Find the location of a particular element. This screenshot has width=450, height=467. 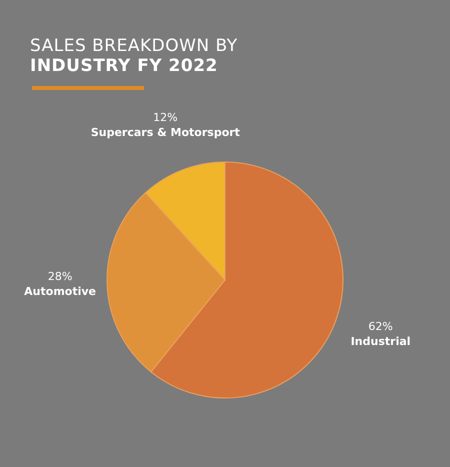

data-label: 62% is located at coordinates (380, 326).